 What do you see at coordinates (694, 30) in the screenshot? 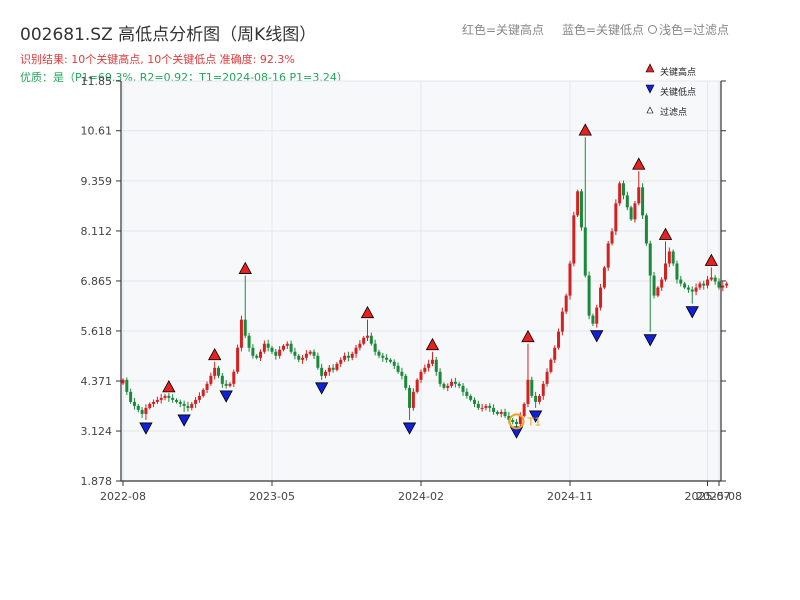
I see `legend-light-label: 浅色=过滤点` at bounding box center [694, 30].